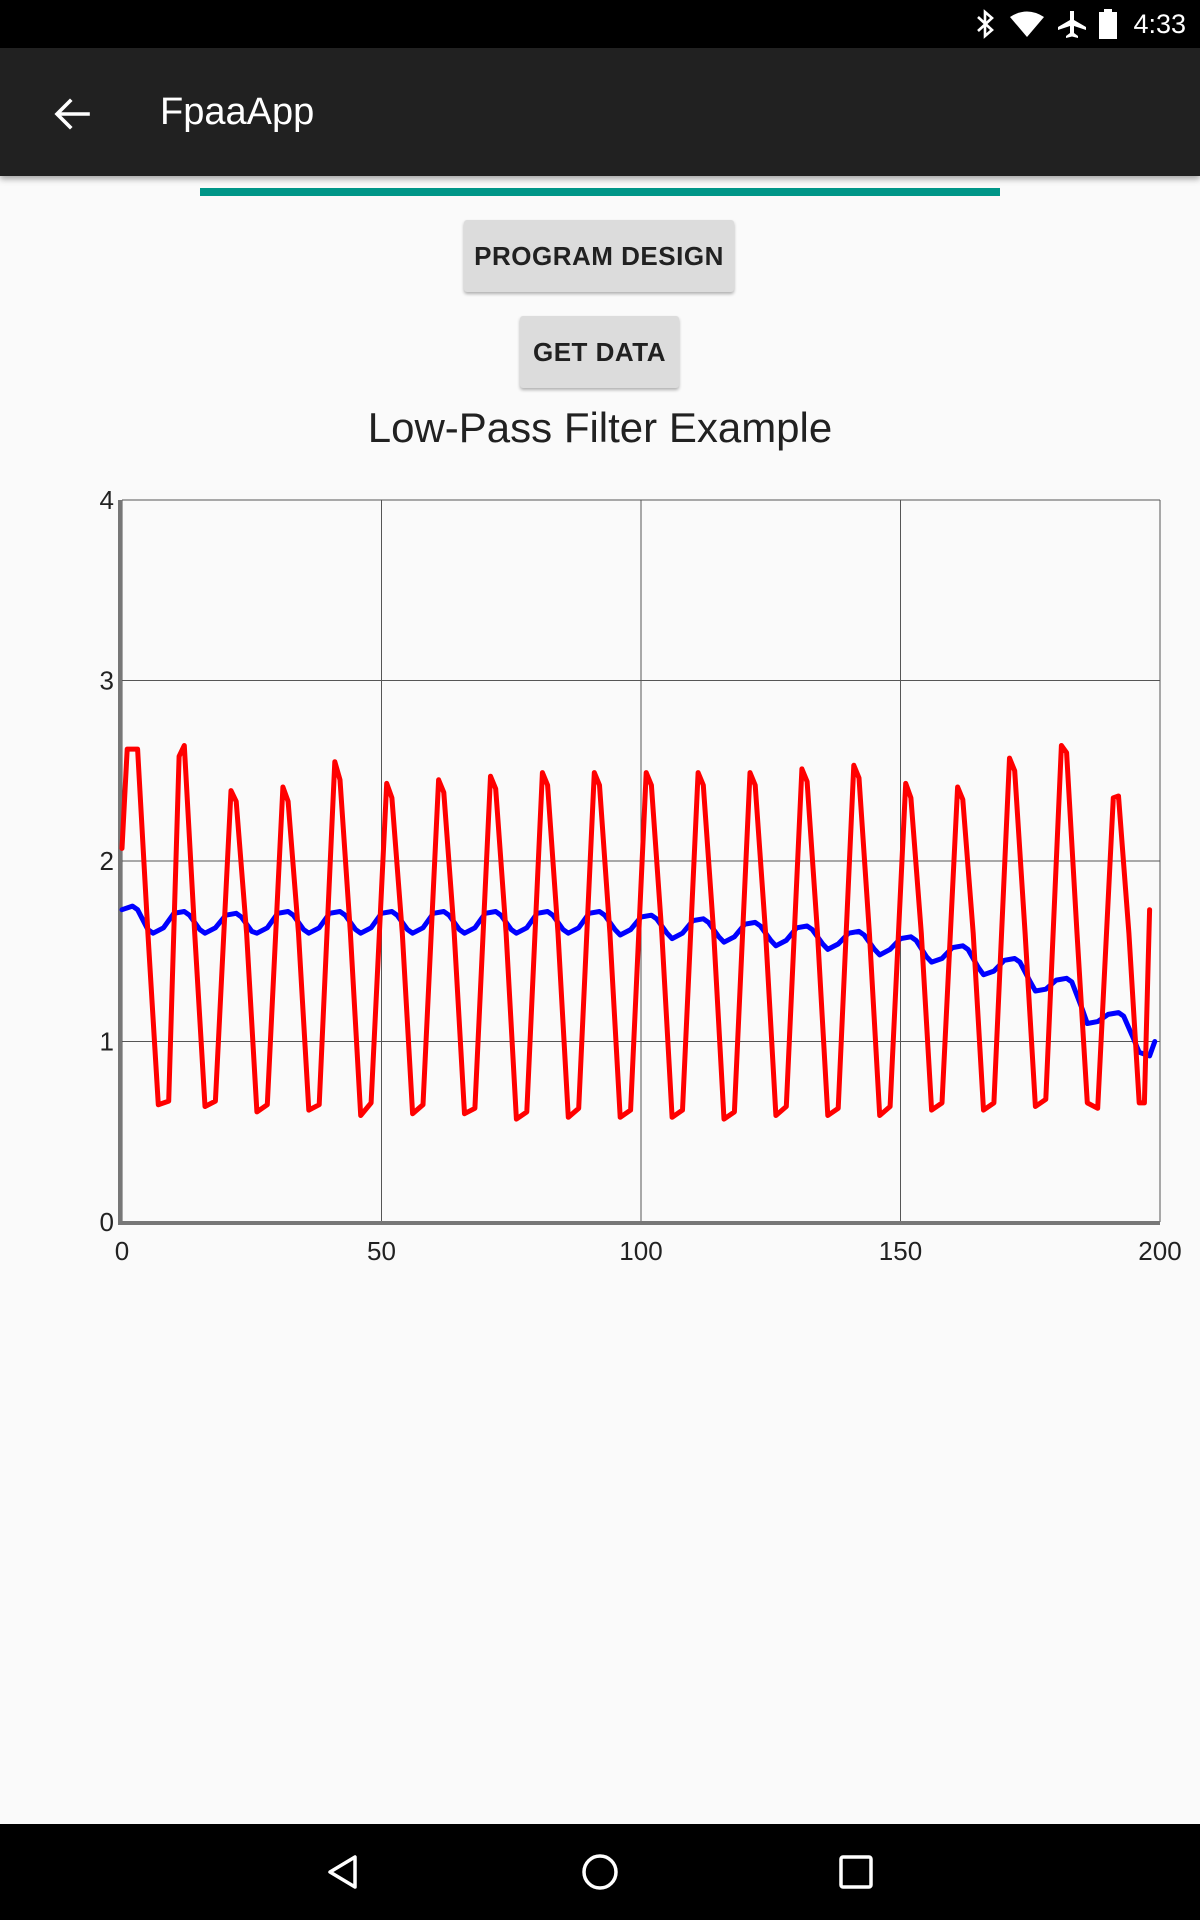 This screenshot has height=1920, width=1200. Describe the element at coordinates (107, 1042) in the screenshot. I see `y-tick-label: 1` at that location.